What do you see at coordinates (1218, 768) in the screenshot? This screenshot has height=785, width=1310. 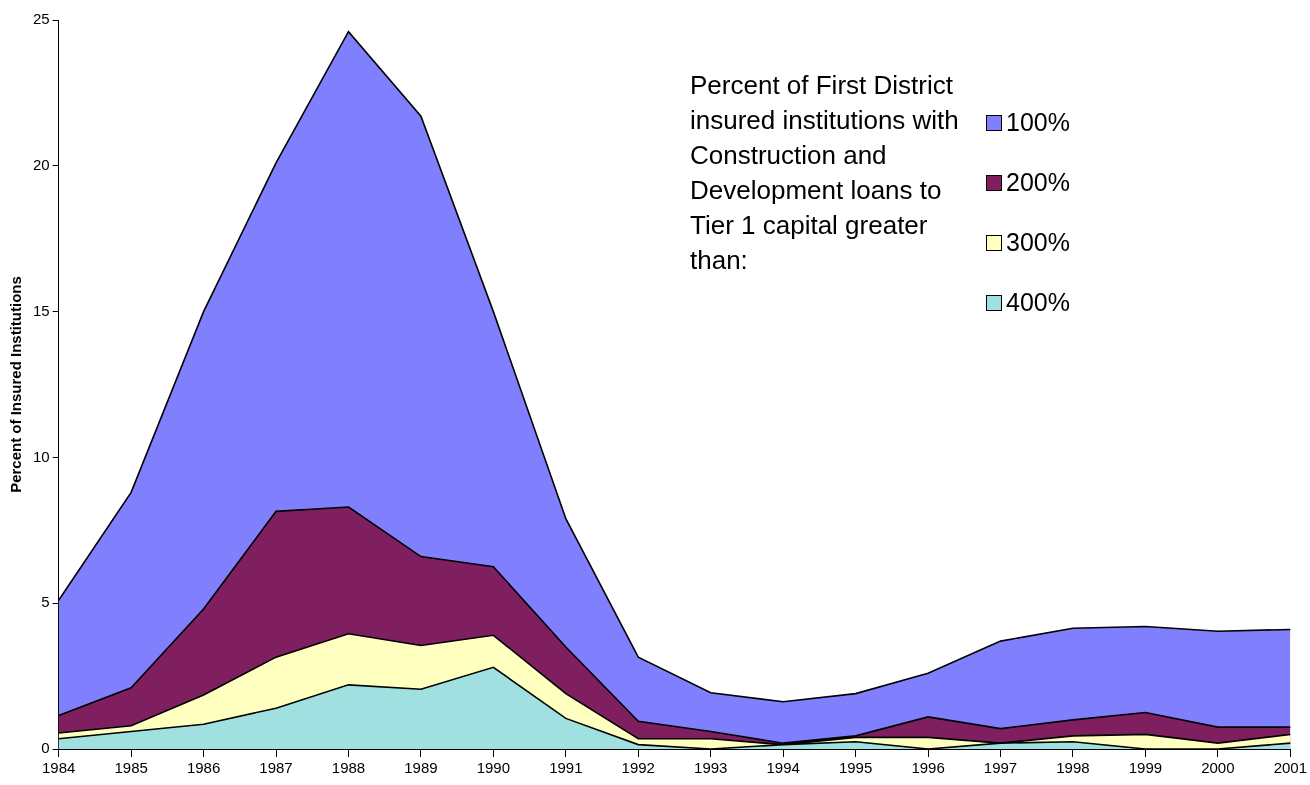 I see `x-tick-label: 2000` at bounding box center [1218, 768].